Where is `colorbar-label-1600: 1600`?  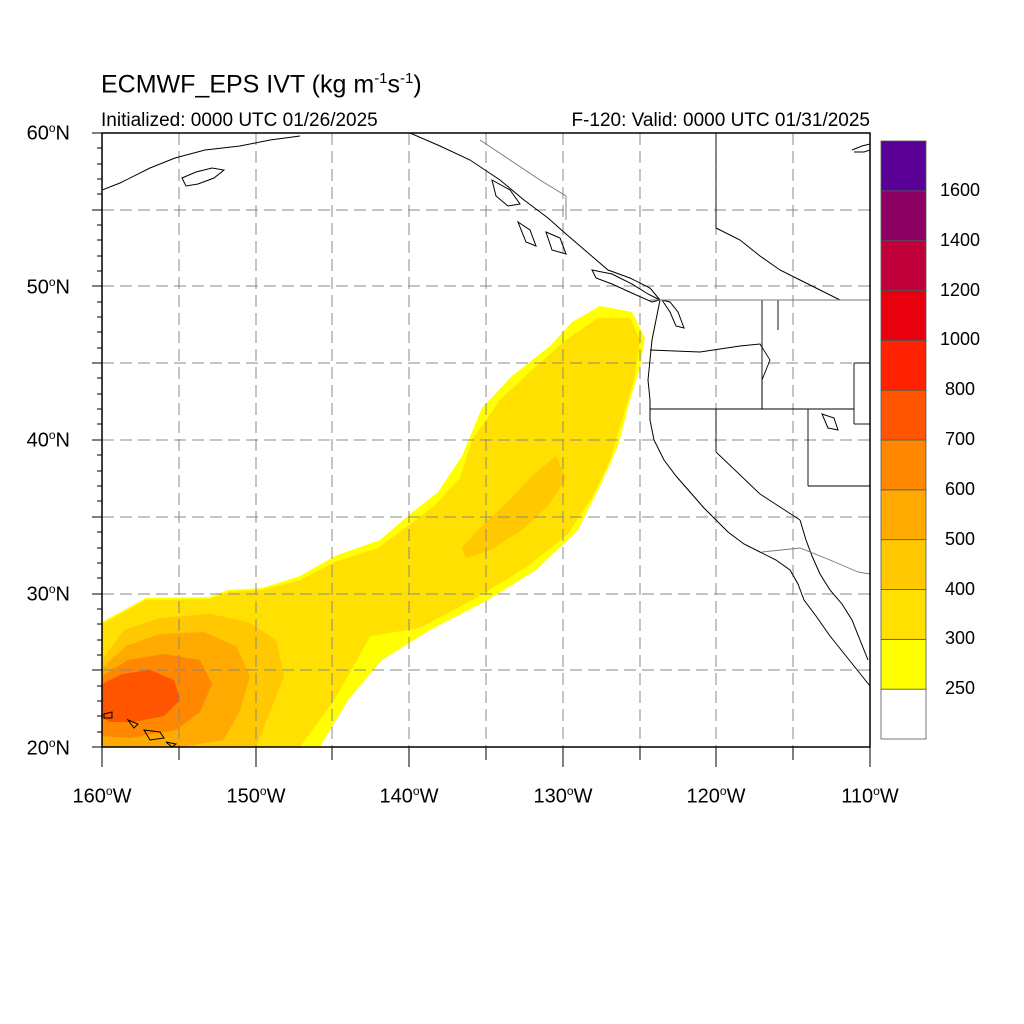
colorbar-label-1600: 1600 is located at coordinates (960, 189).